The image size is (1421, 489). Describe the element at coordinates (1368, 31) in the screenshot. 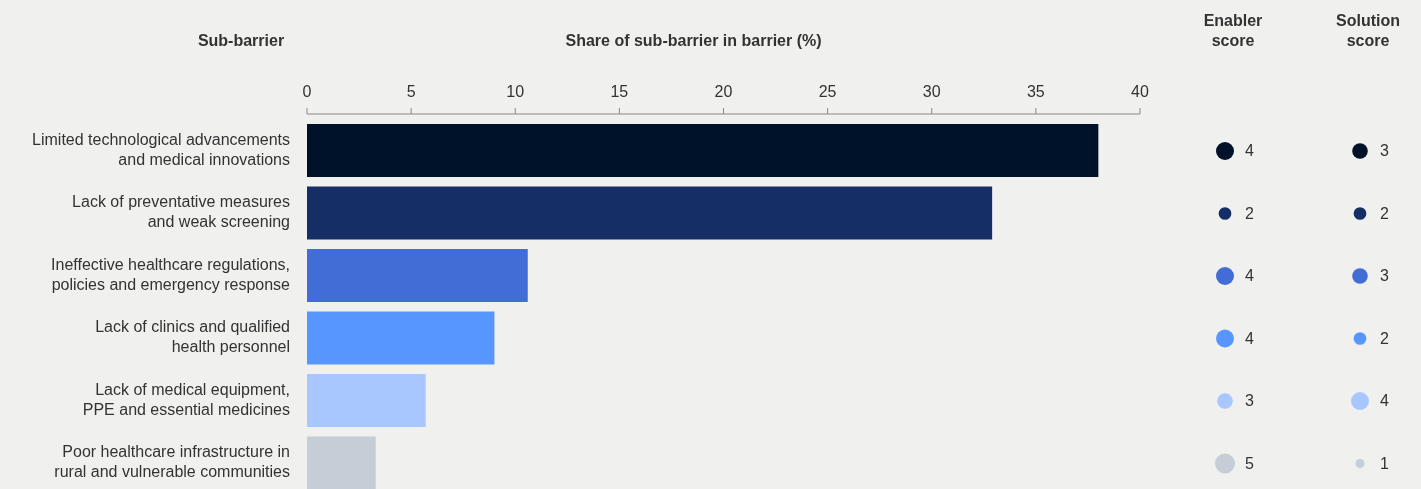

I see `text: Solution score` at that location.